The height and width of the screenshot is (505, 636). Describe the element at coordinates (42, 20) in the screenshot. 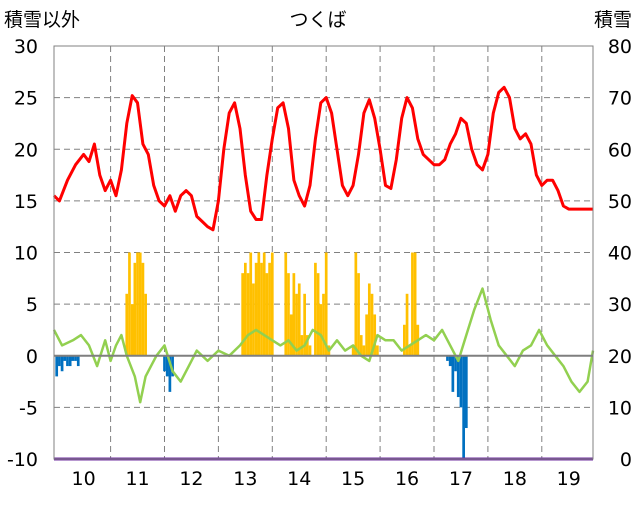

I see `left-axis-label: 積雪以外` at that location.